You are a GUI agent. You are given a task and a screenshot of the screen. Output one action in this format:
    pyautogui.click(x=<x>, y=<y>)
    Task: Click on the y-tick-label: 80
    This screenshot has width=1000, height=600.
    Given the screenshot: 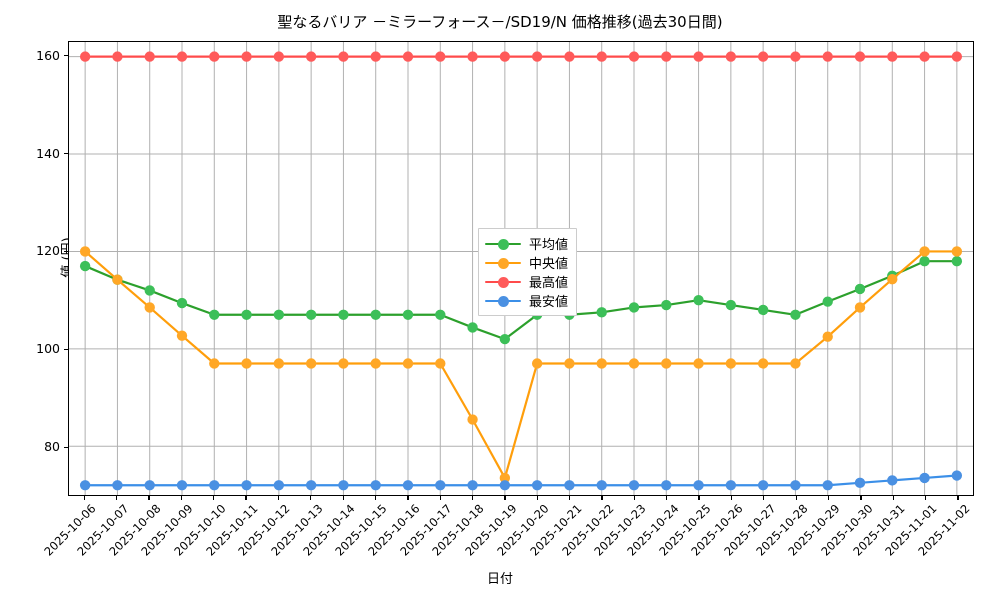 What is the action you would take?
    pyautogui.click(x=52, y=447)
    